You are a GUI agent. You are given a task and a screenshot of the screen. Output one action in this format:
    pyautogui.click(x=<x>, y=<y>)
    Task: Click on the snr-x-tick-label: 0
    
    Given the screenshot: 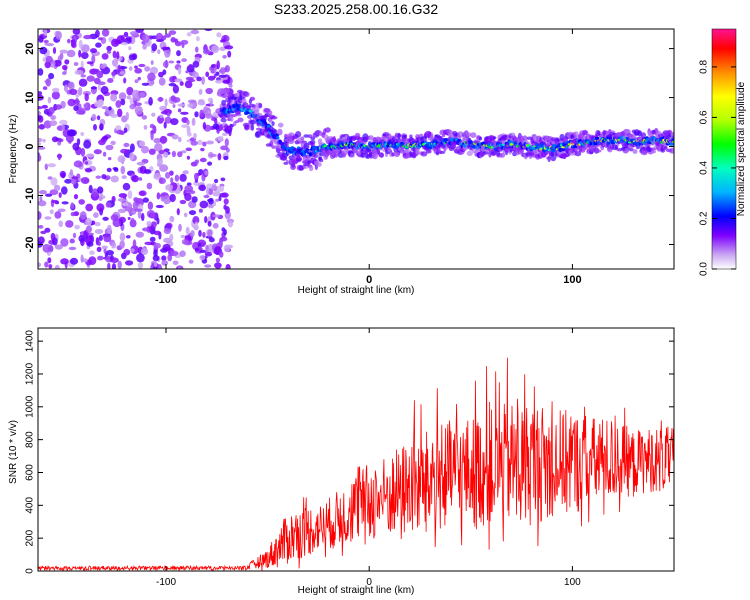 What is the action you would take?
    pyautogui.click(x=369, y=582)
    